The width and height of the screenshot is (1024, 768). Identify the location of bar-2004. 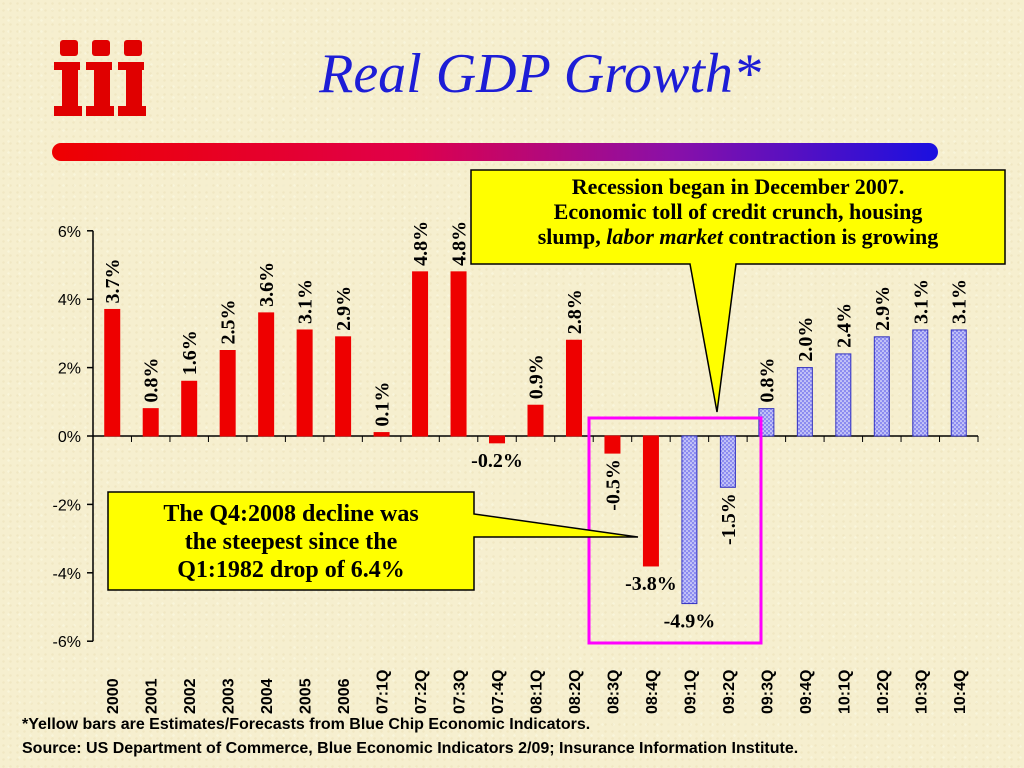
(266, 374).